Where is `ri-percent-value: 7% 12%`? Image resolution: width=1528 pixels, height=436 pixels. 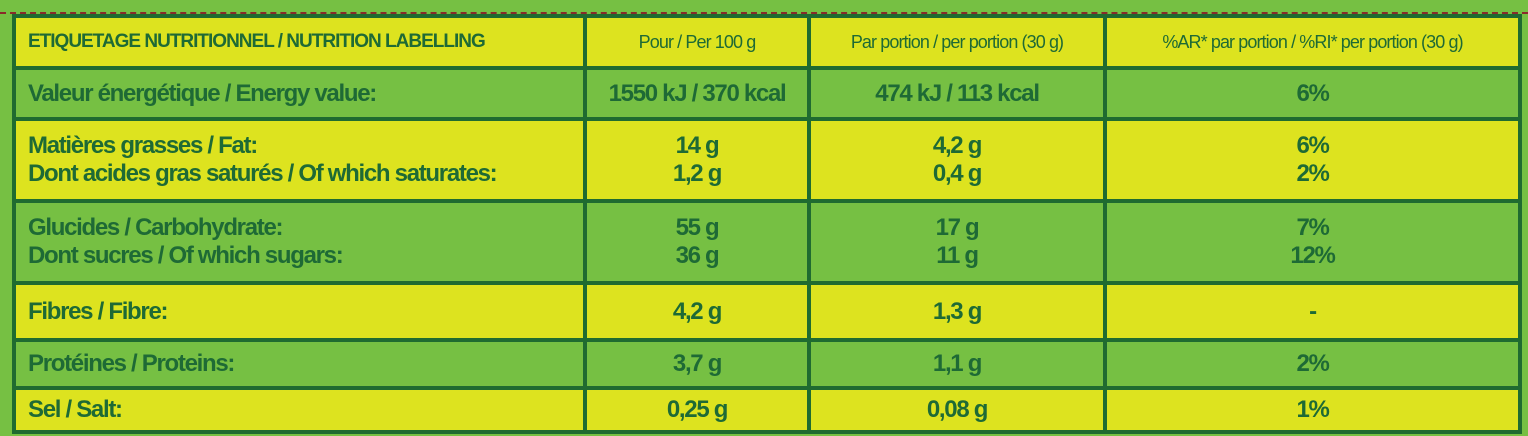 ri-percent-value: 7% 12% is located at coordinates (1312, 242).